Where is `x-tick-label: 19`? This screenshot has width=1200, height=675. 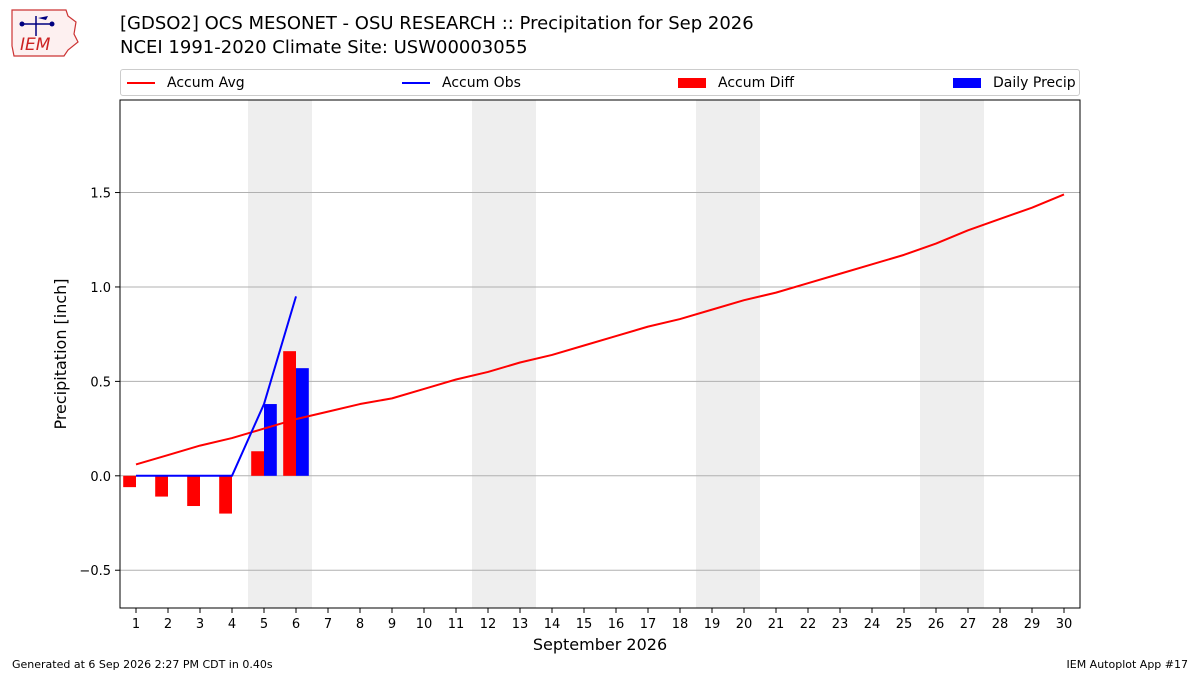
x-tick-label: 19 is located at coordinates (712, 624).